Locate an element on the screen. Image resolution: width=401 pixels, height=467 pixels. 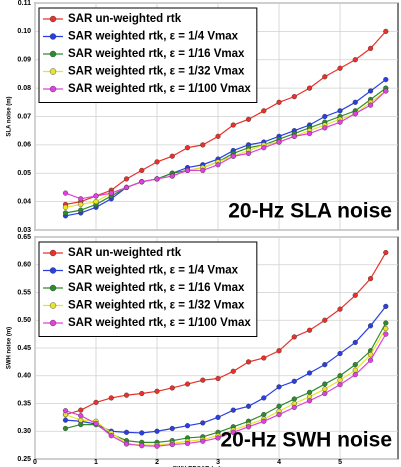
y-tick-label: 0.04 is located at coordinates (24, 201).